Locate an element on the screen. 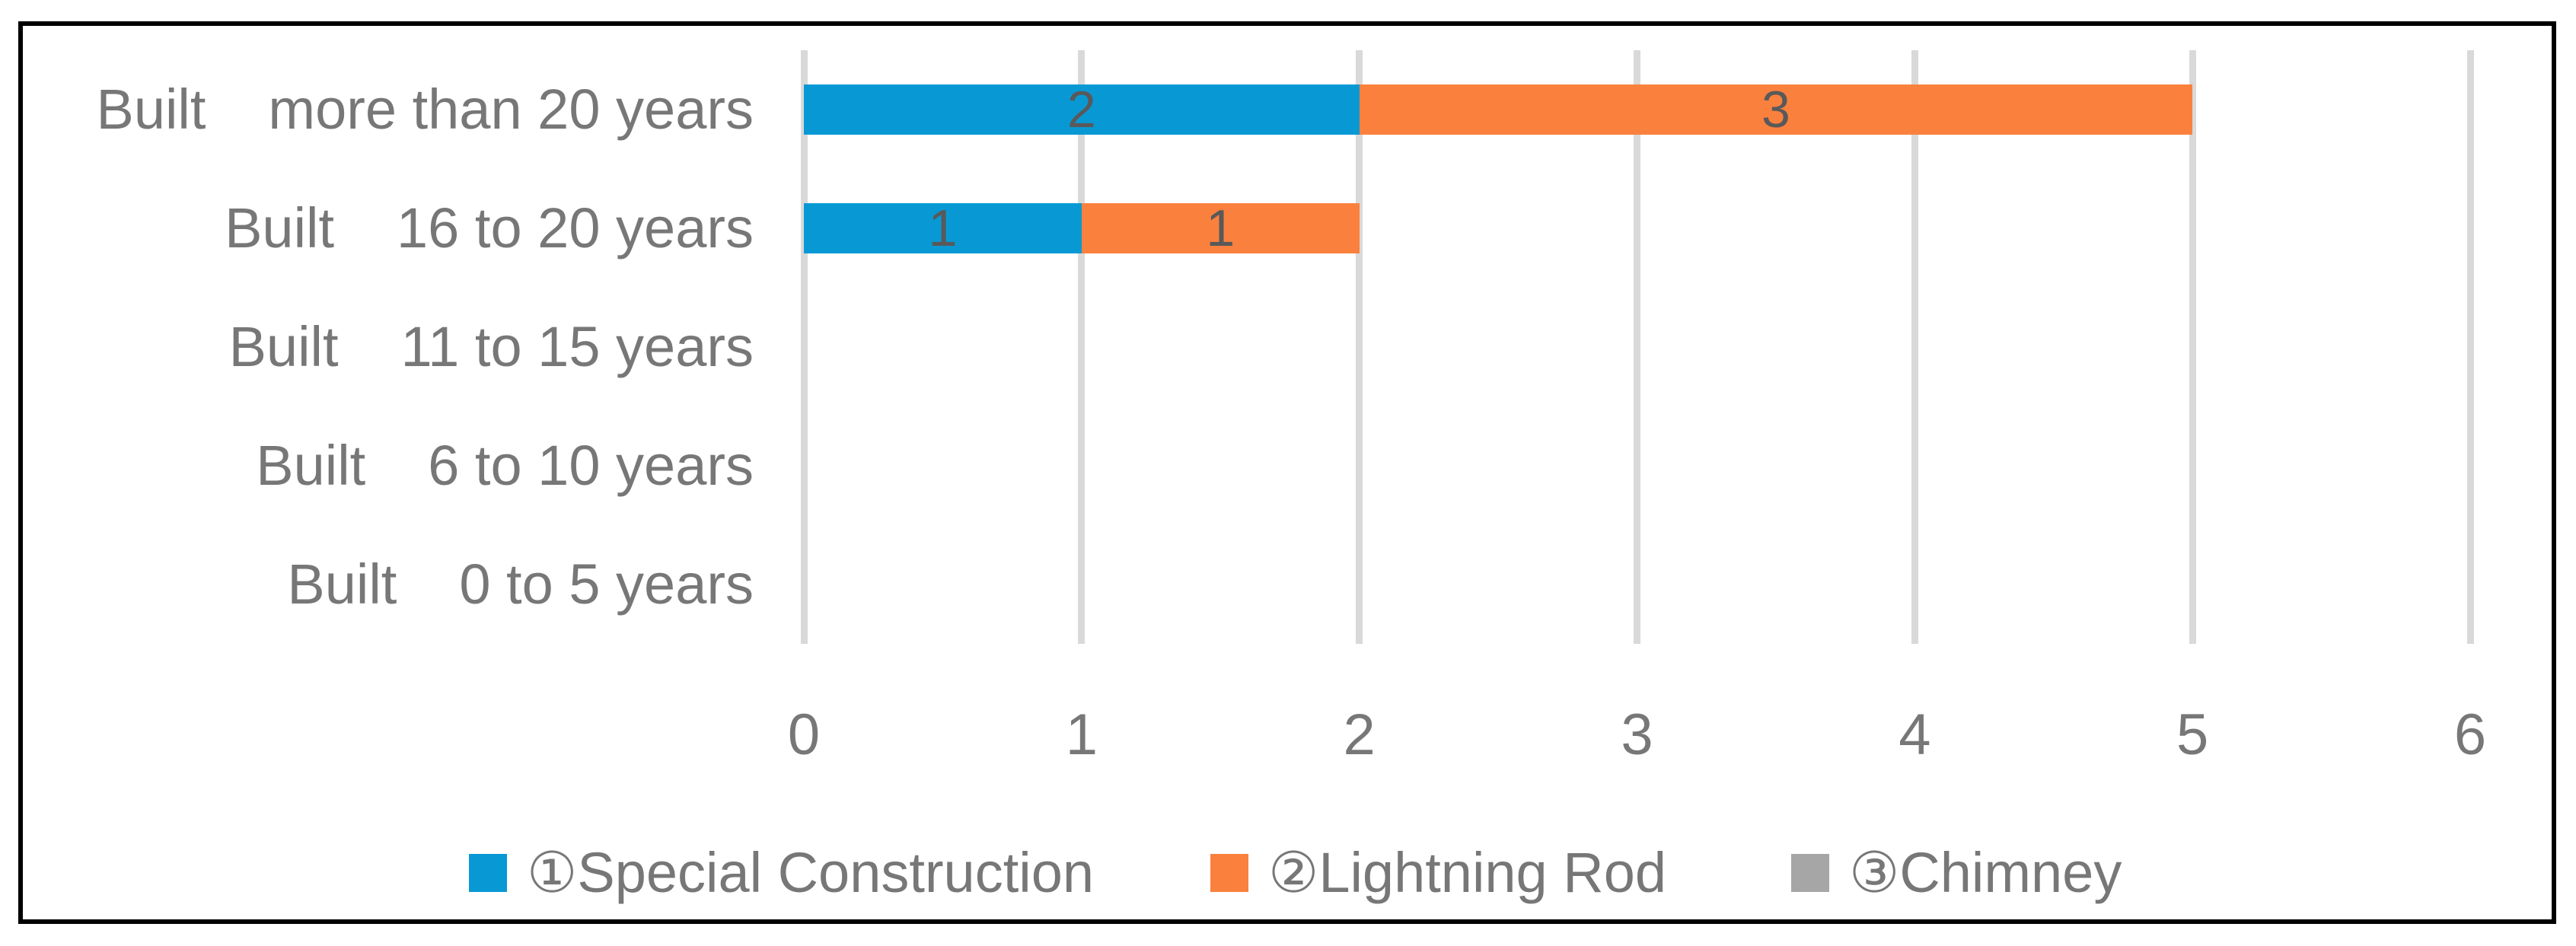 This screenshot has width=2576, height=946. category-label: Built 0 to 5 years is located at coordinates (396, 584).